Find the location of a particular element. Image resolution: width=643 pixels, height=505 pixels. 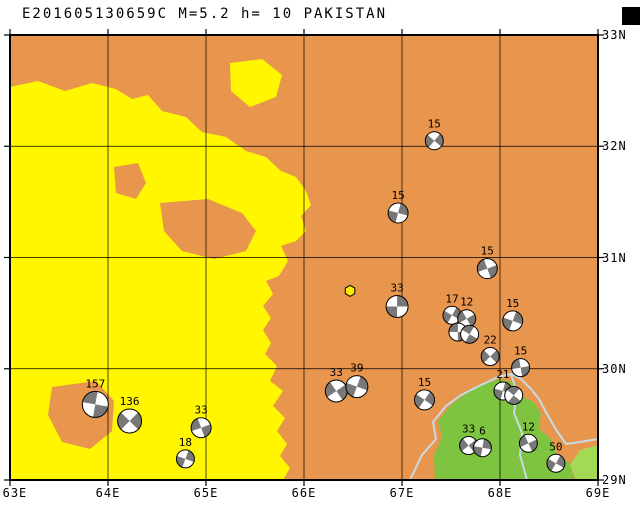

x-tick-label: 65E is located at coordinates (206, 493).